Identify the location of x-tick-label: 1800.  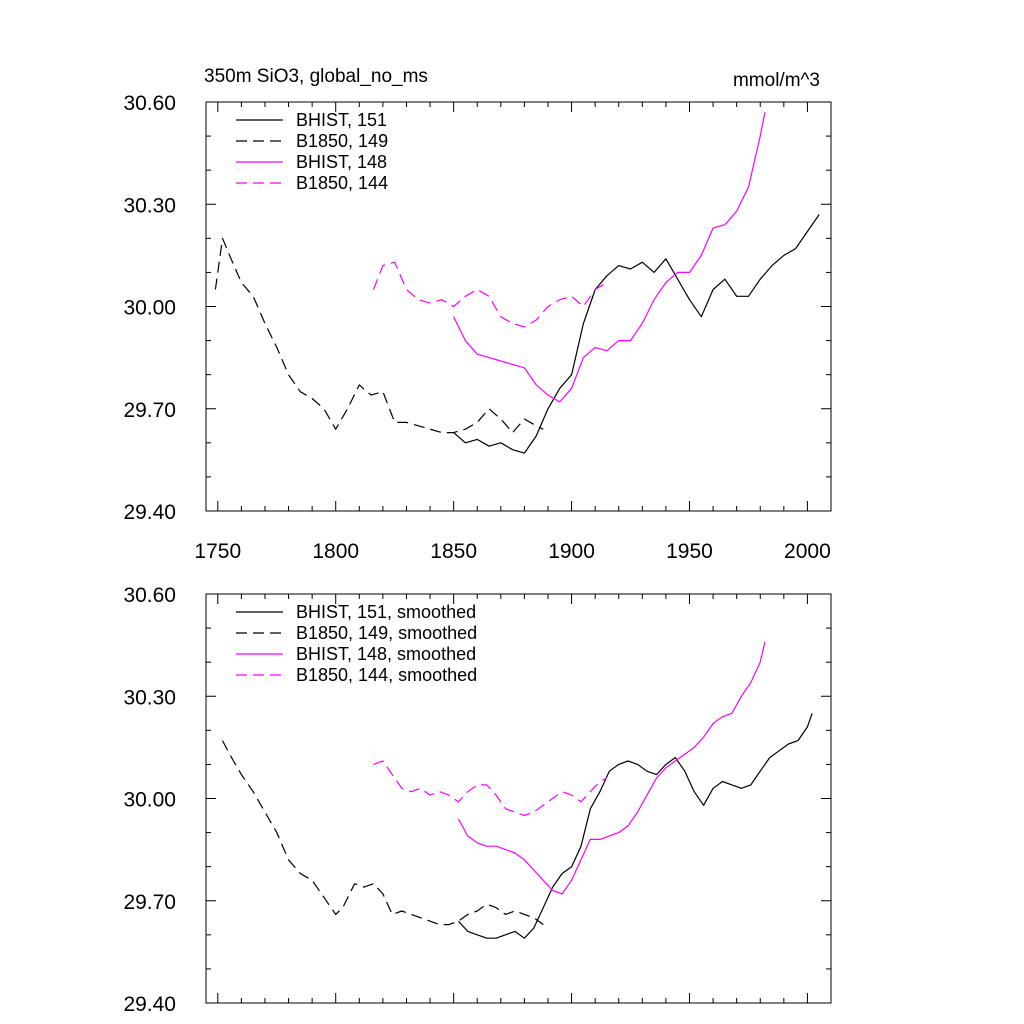
(335, 551).